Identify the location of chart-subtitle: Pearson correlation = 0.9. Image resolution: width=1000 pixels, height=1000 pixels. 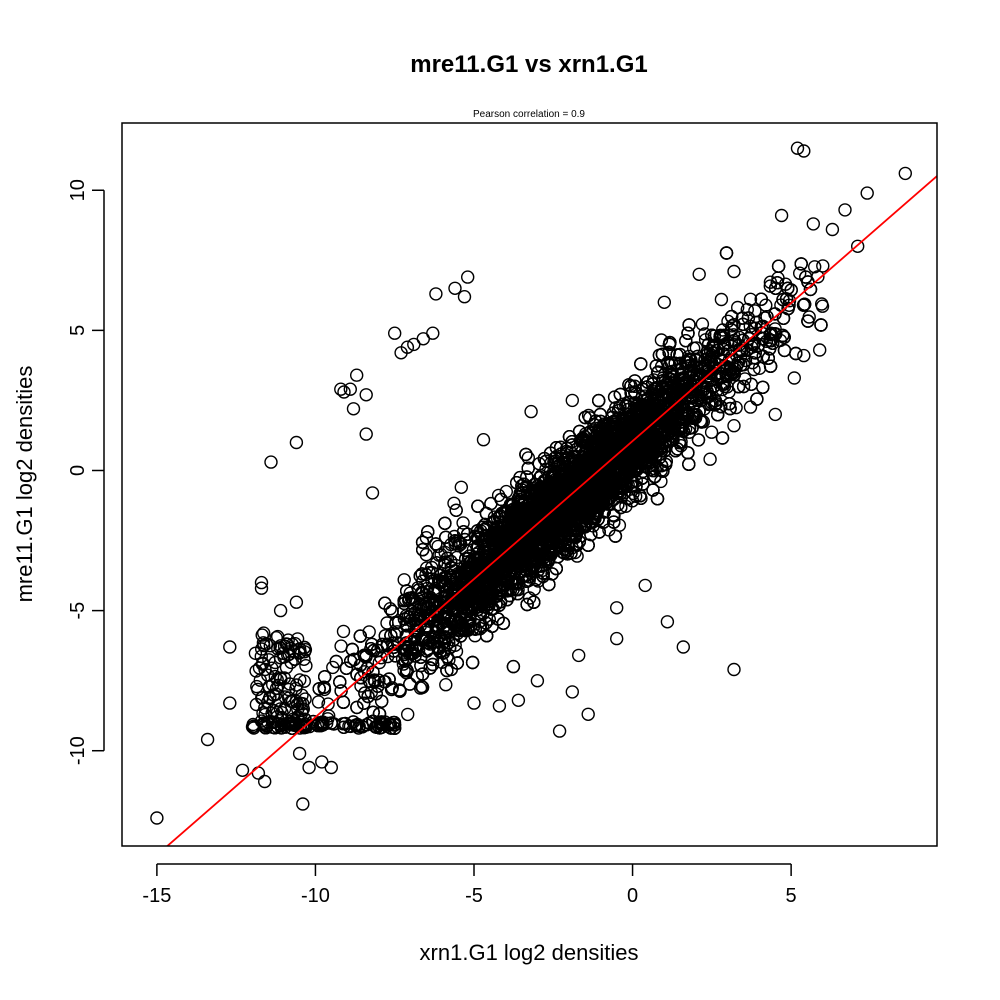
(529, 114).